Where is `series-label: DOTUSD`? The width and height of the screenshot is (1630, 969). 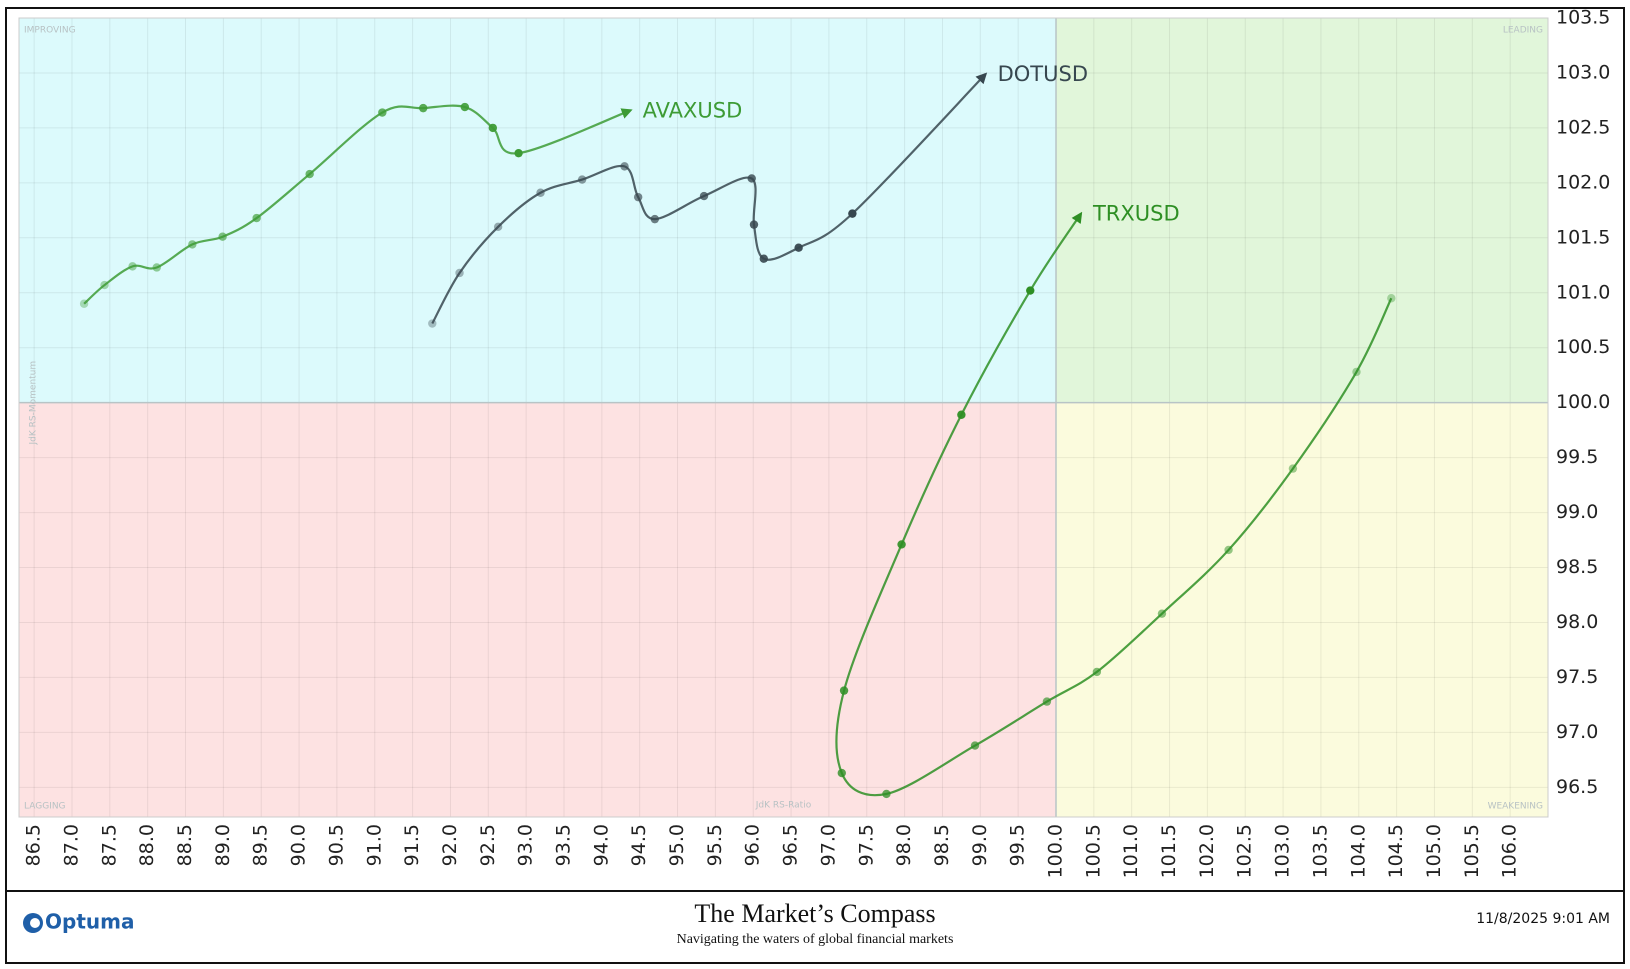
series-label: DOTUSD is located at coordinates (1043, 74).